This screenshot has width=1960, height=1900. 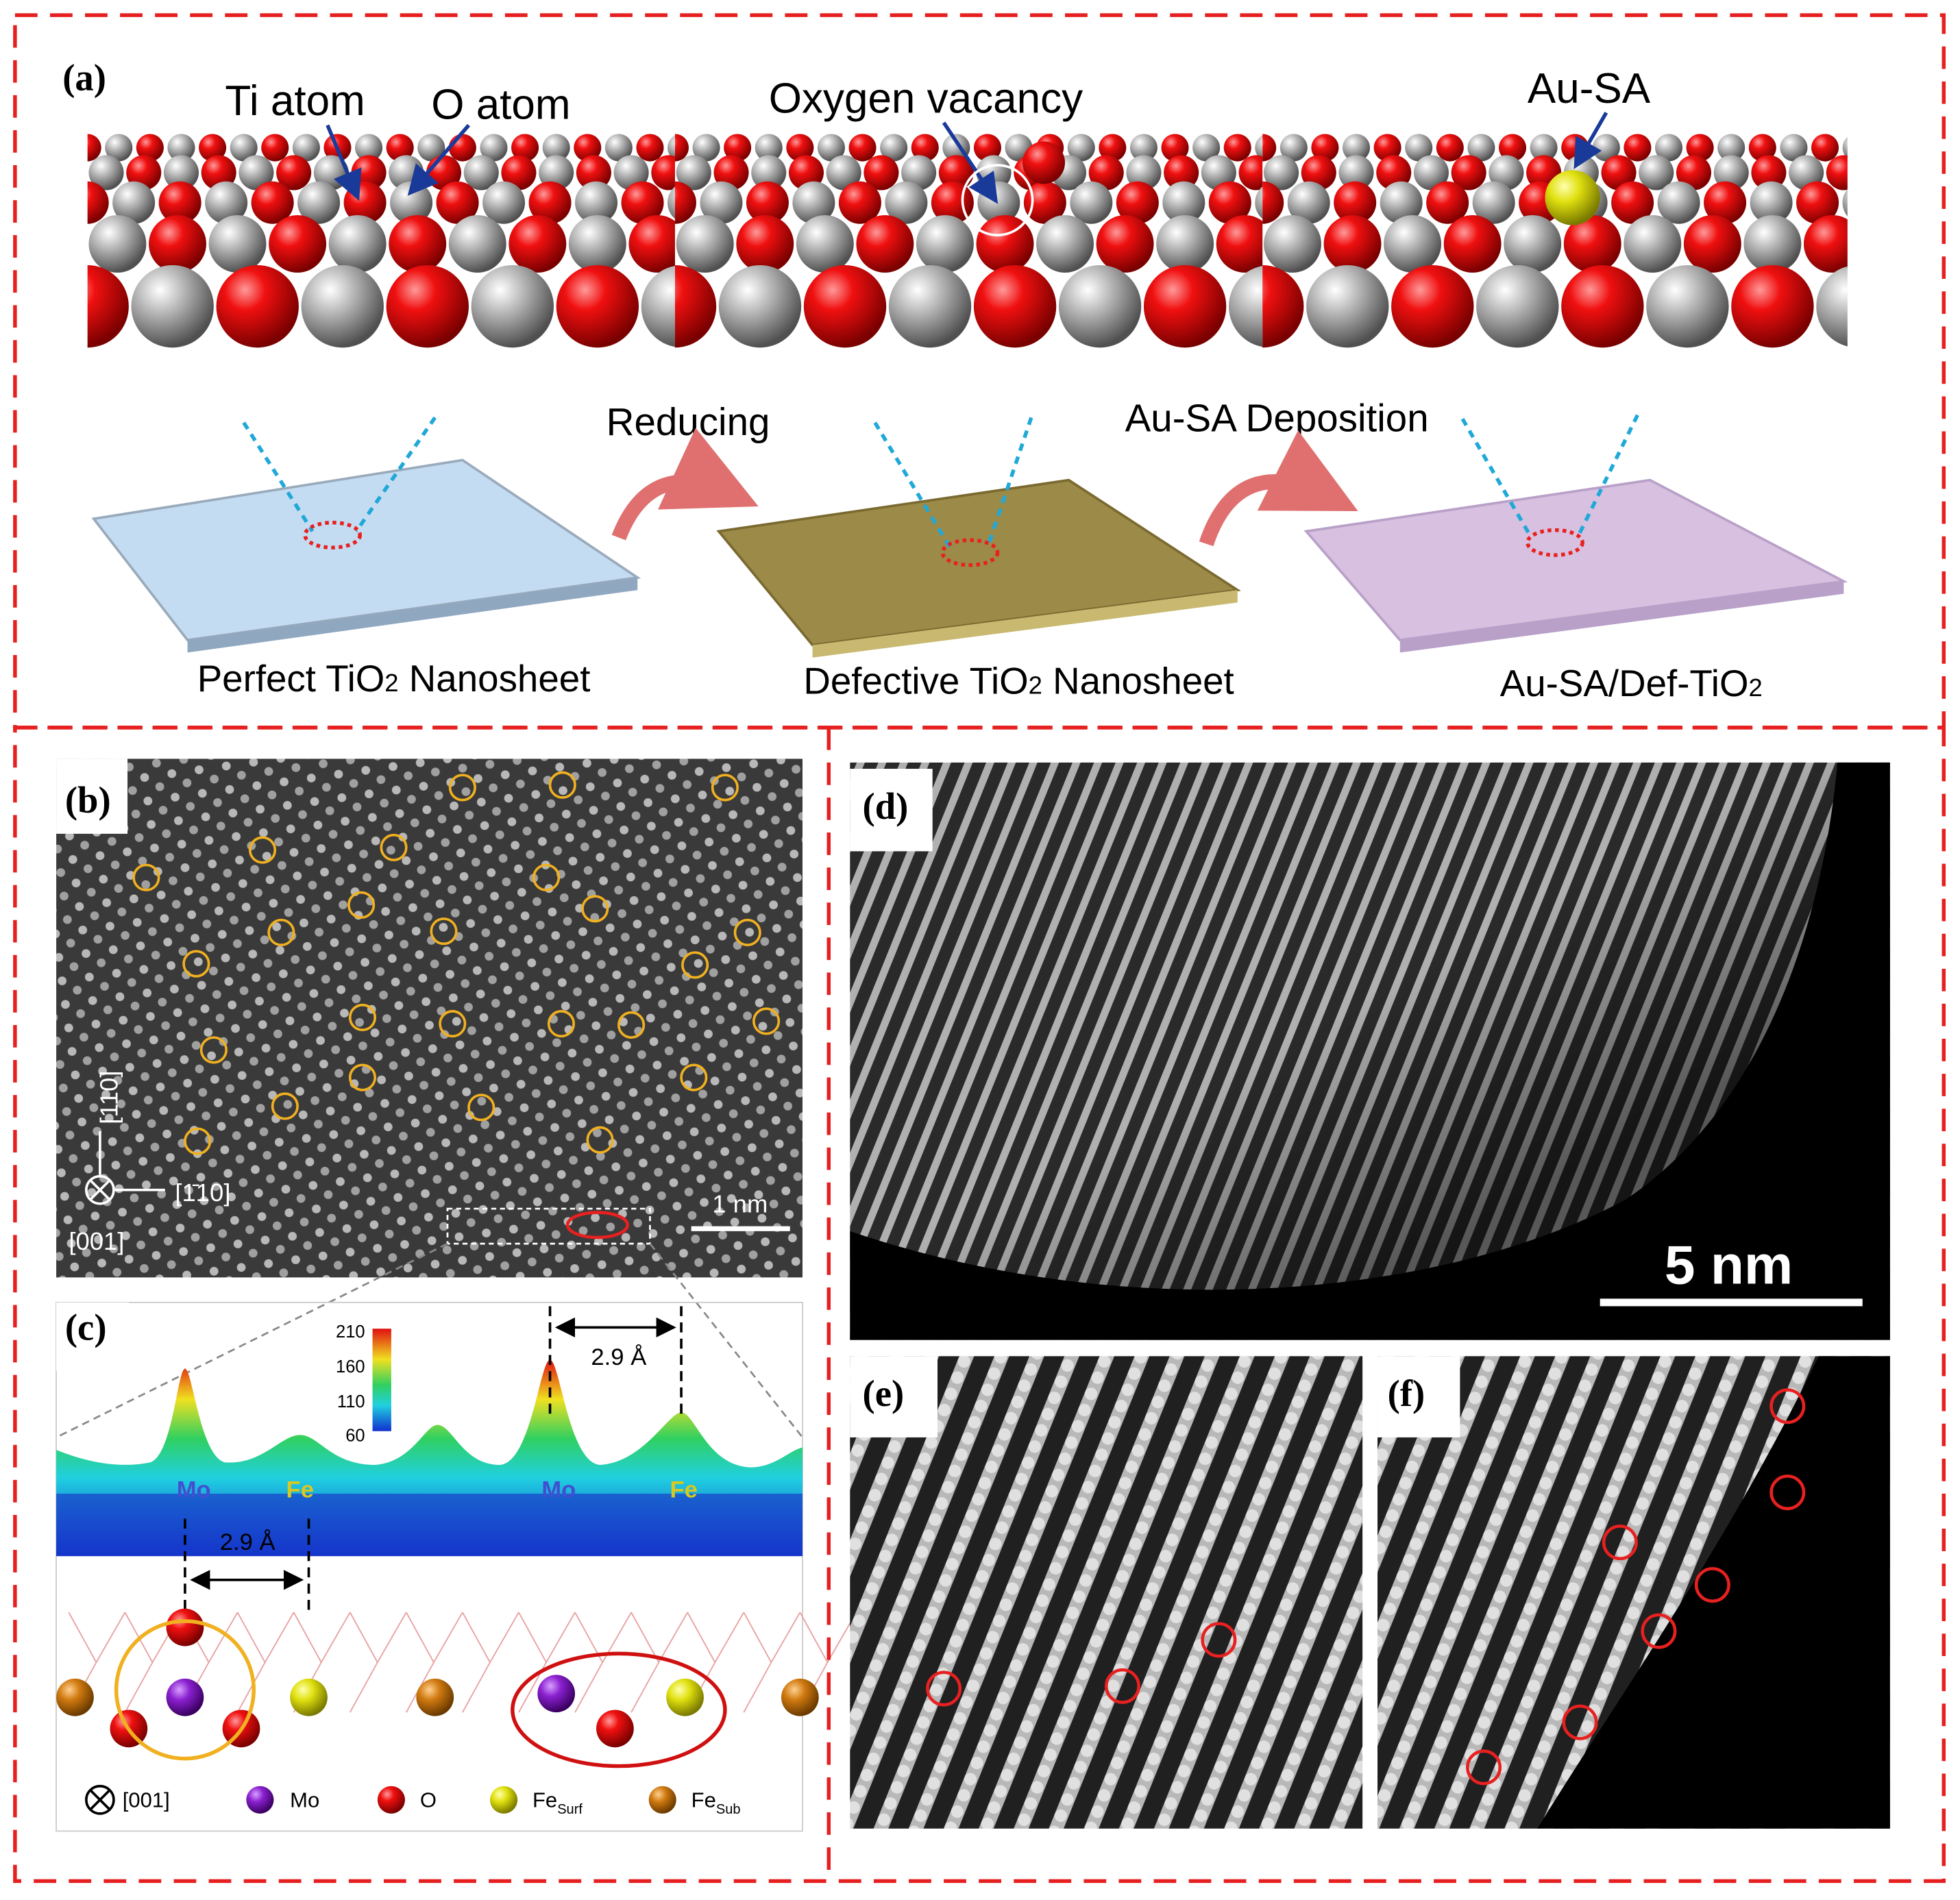 I want to click on pointer, so click(x=439, y=159).